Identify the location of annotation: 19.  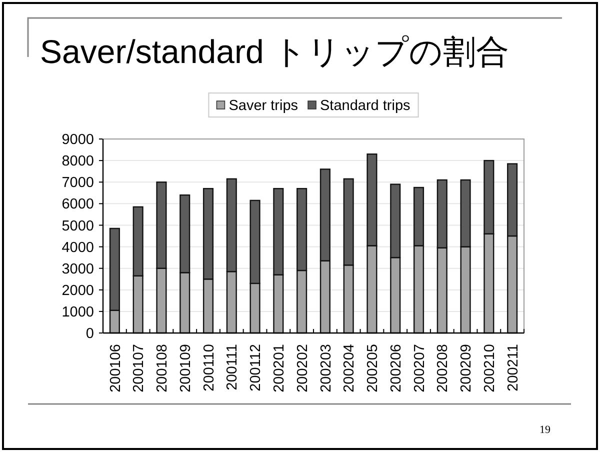
(545, 430).